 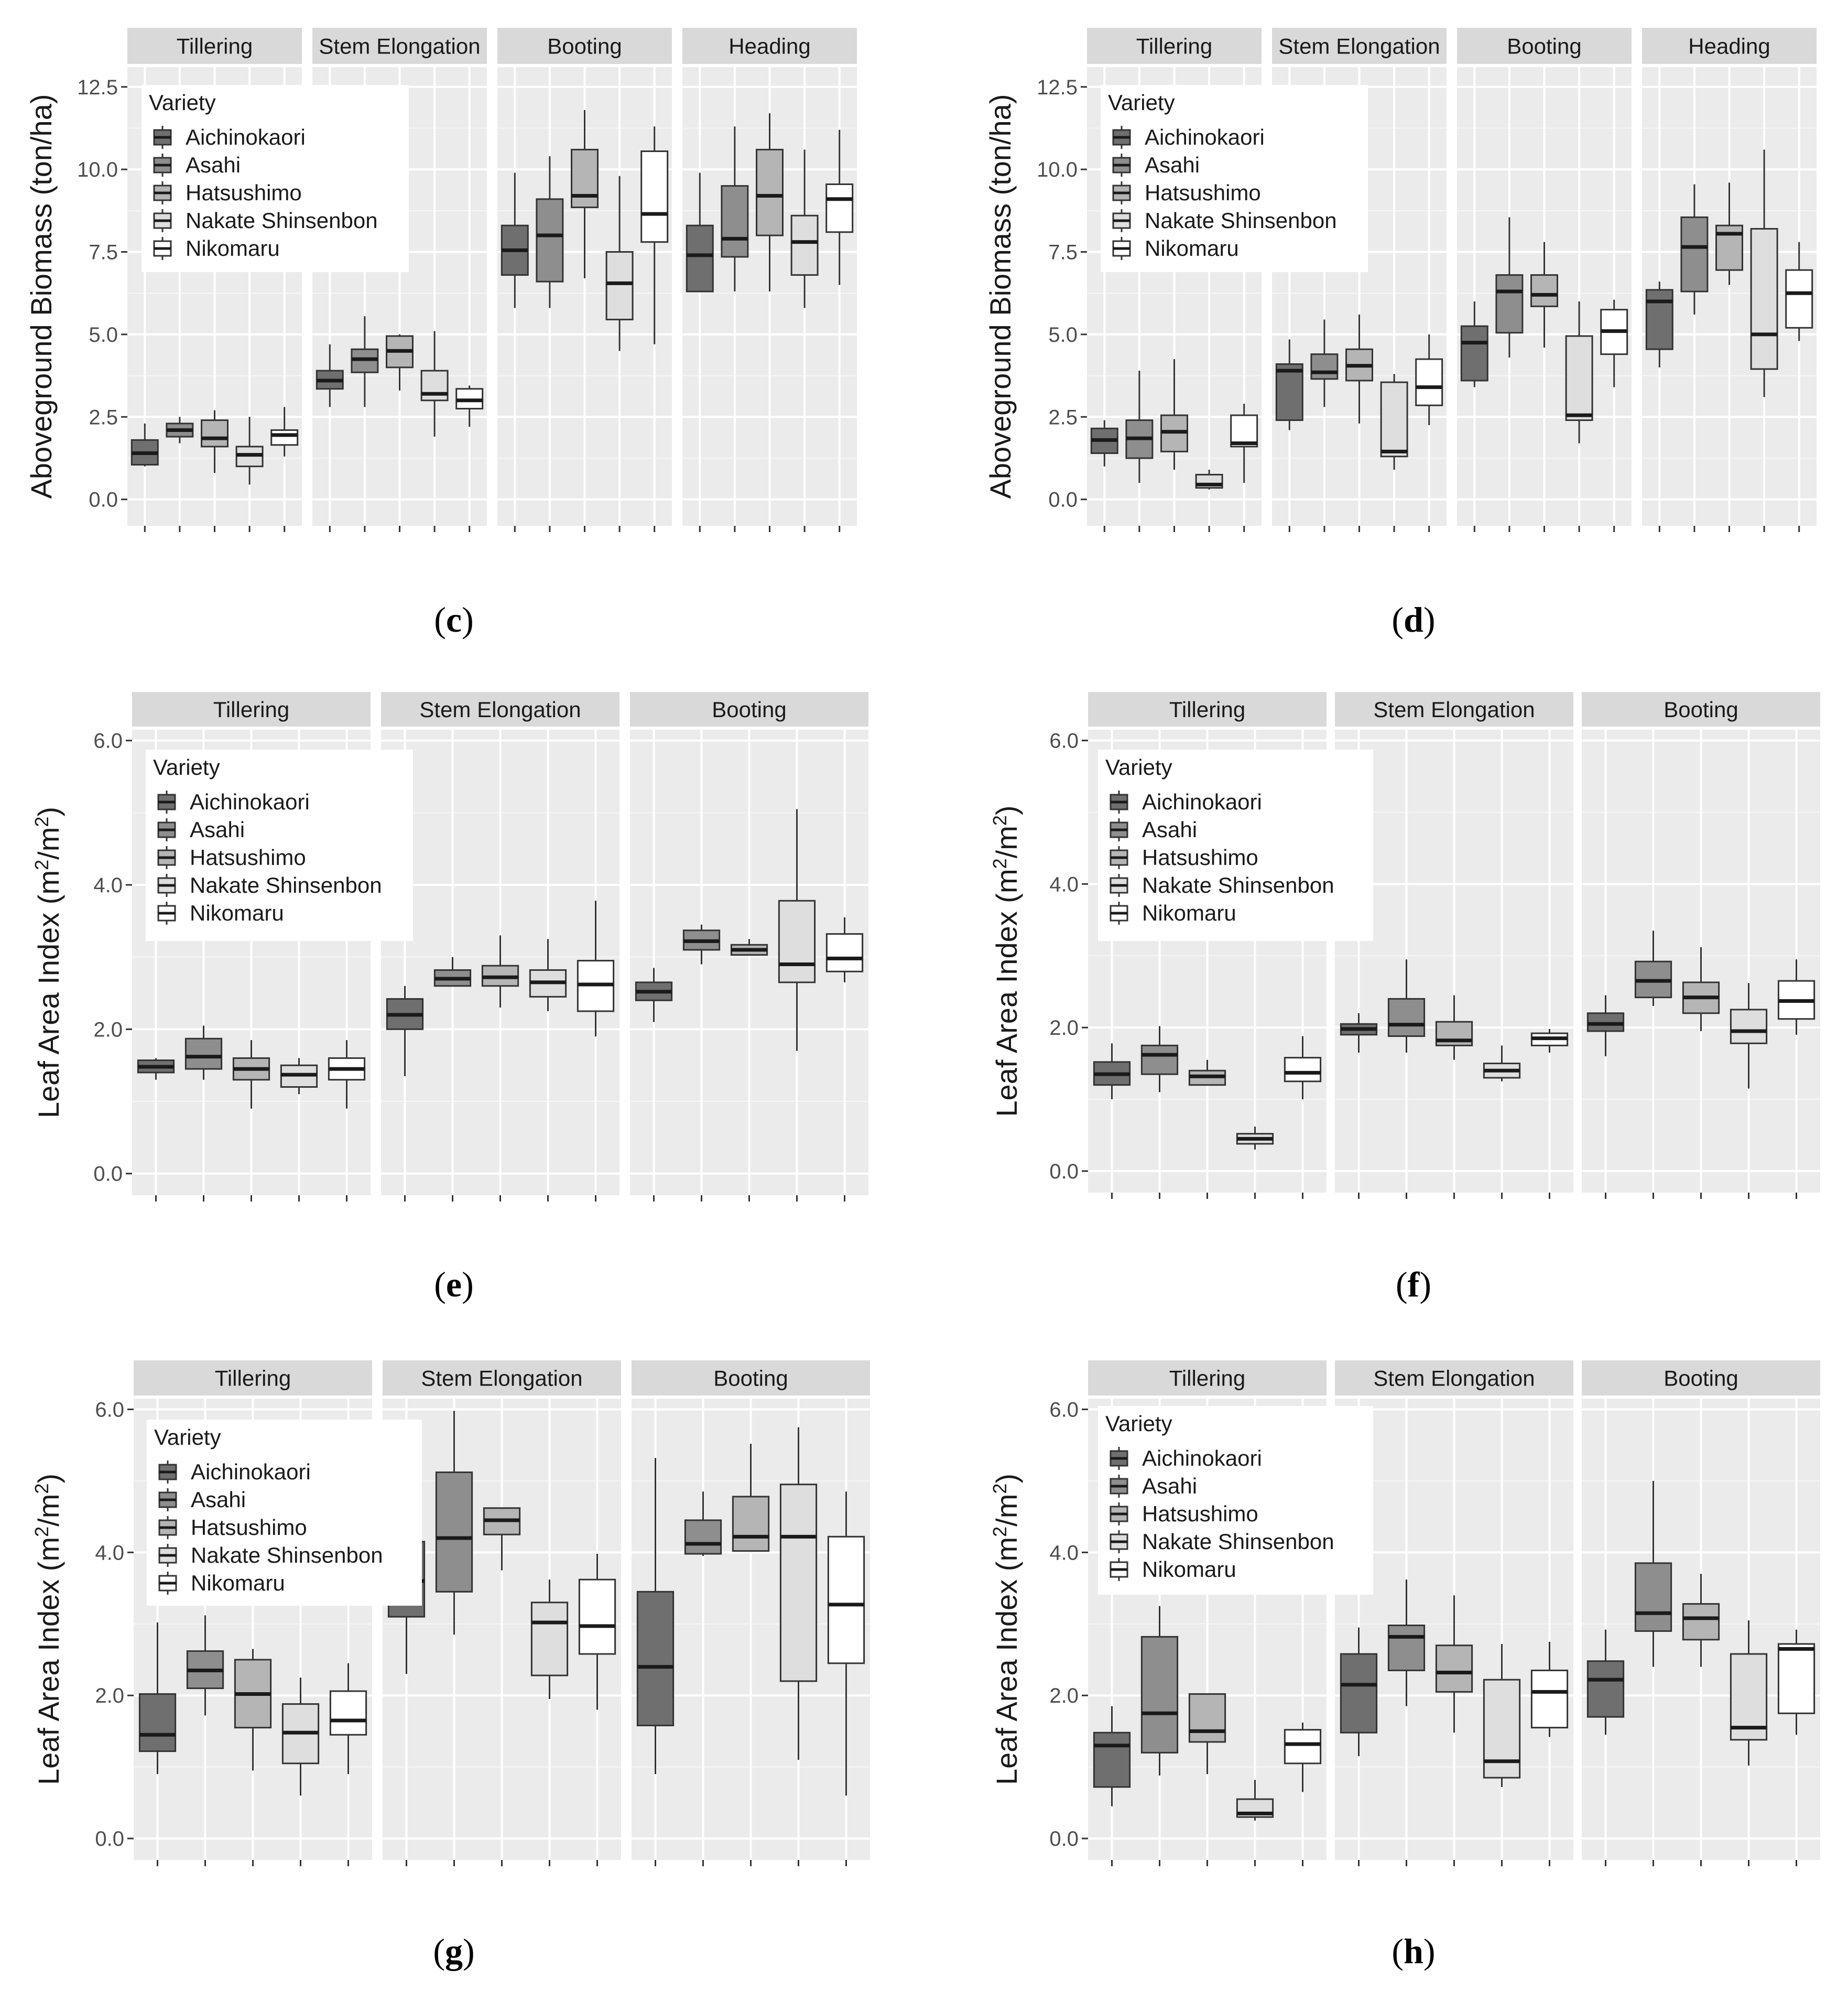 I want to click on facet-strip-label: Heading, so click(x=1729, y=46).